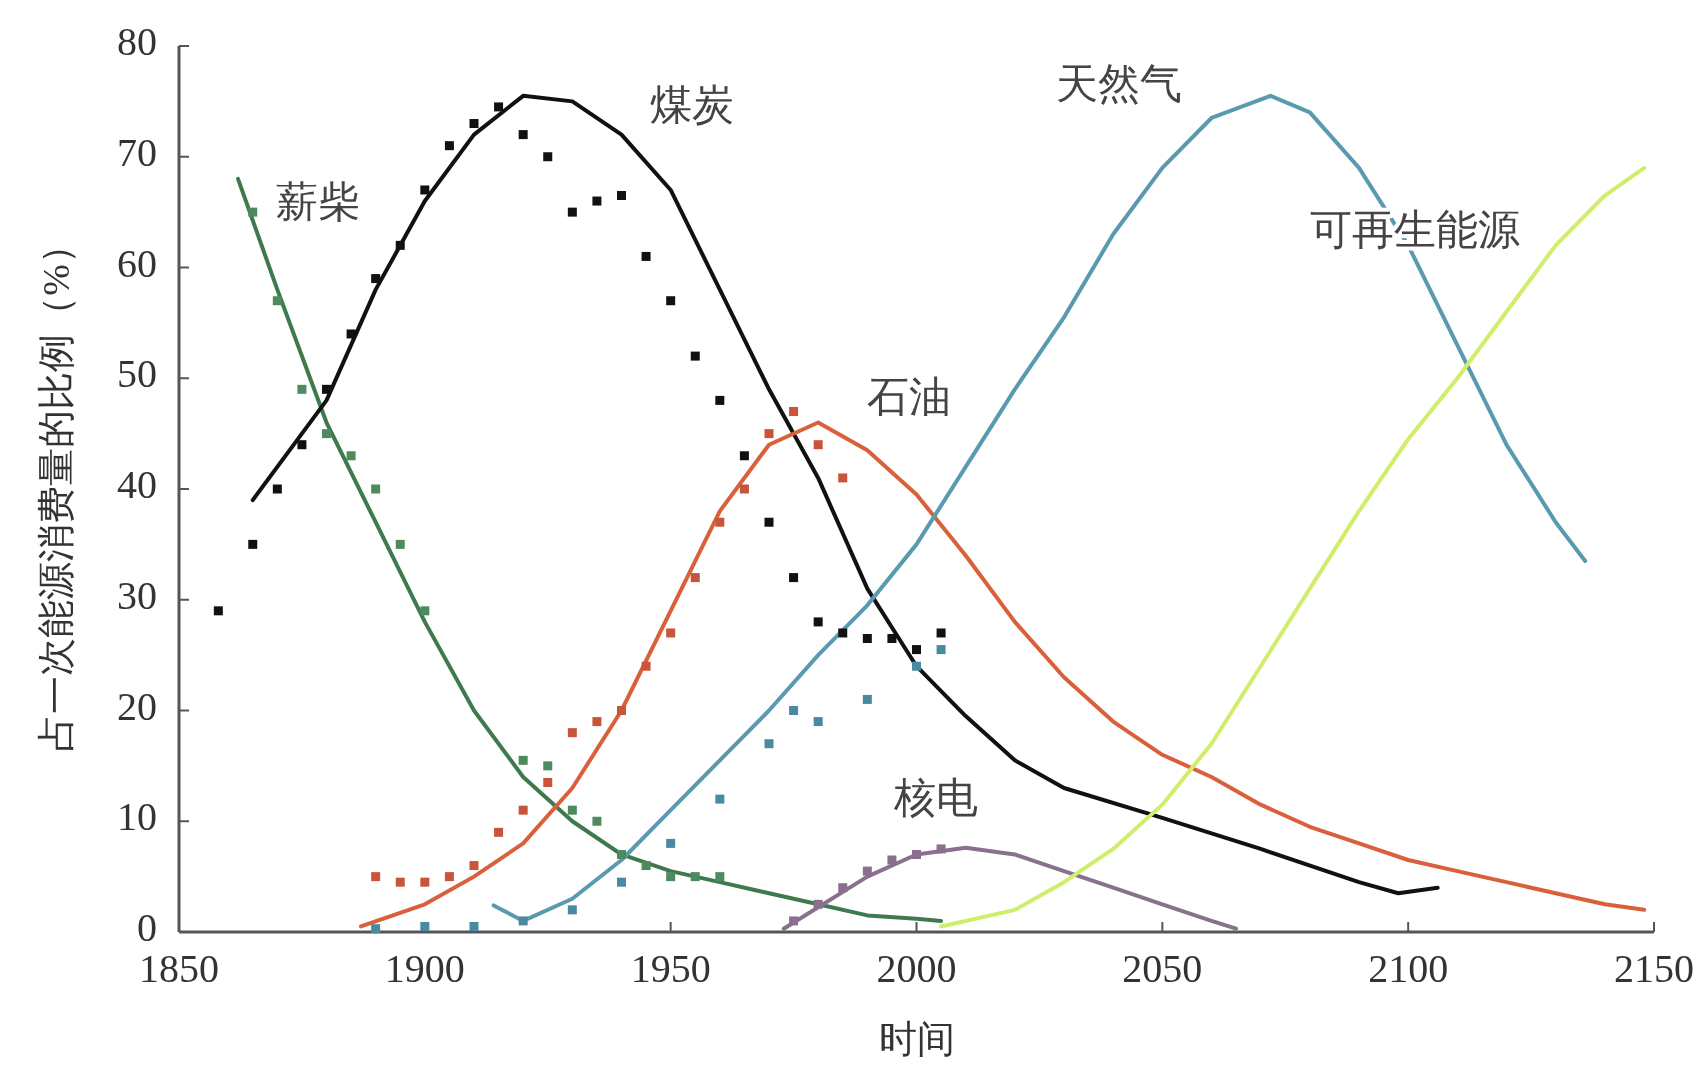 This screenshot has width=1699, height=1066. What do you see at coordinates (916, 1039) in the screenshot?
I see `x-axis-title: 时间` at bounding box center [916, 1039].